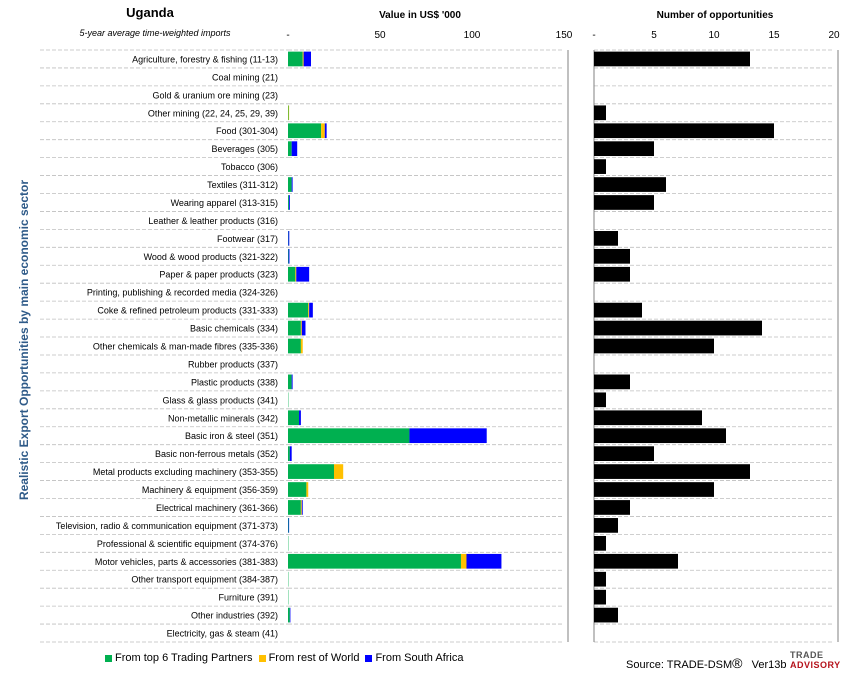 This screenshot has height=676, width=859. What do you see at coordinates (774, 35) in the screenshot?
I see `opps-tick-label: 15` at bounding box center [774, 35].